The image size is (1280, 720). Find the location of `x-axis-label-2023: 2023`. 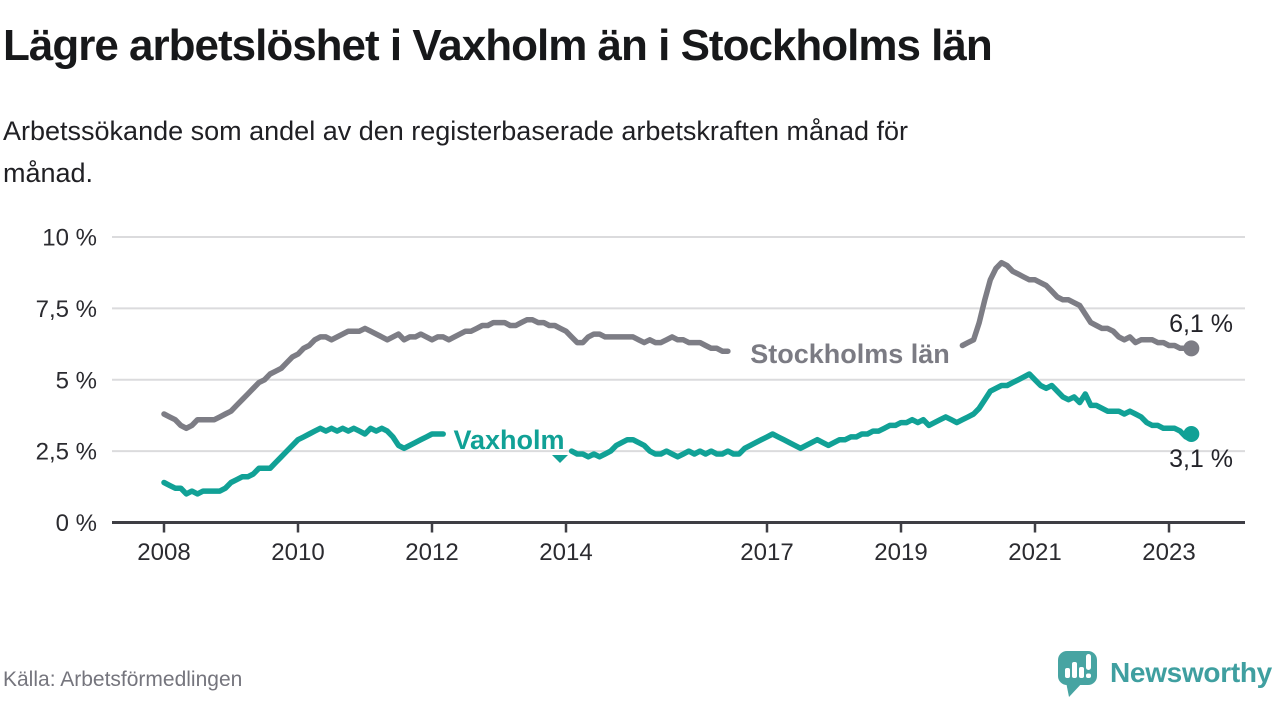

x-axis-label-2023: 2023 is located at coordinates (1168, 552).